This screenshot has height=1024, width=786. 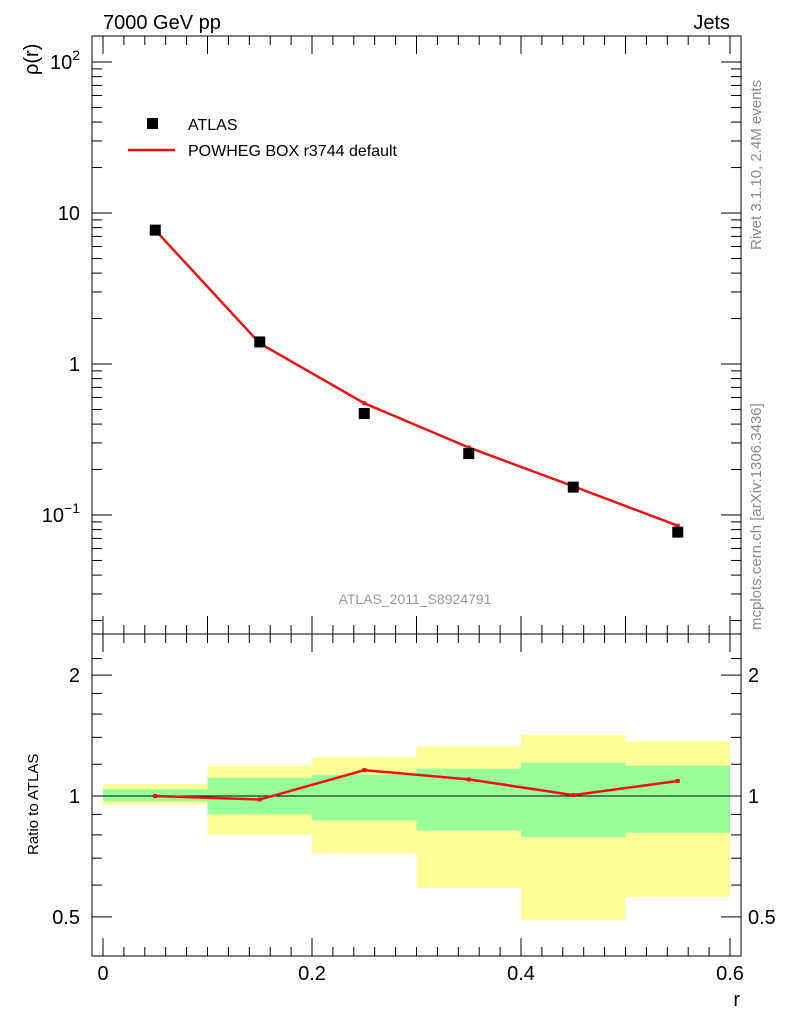 What do you see at coordinates (69, 214) in the screenshot?
I see `main-y-tick-label: 10` at bounding box center [69, 214].